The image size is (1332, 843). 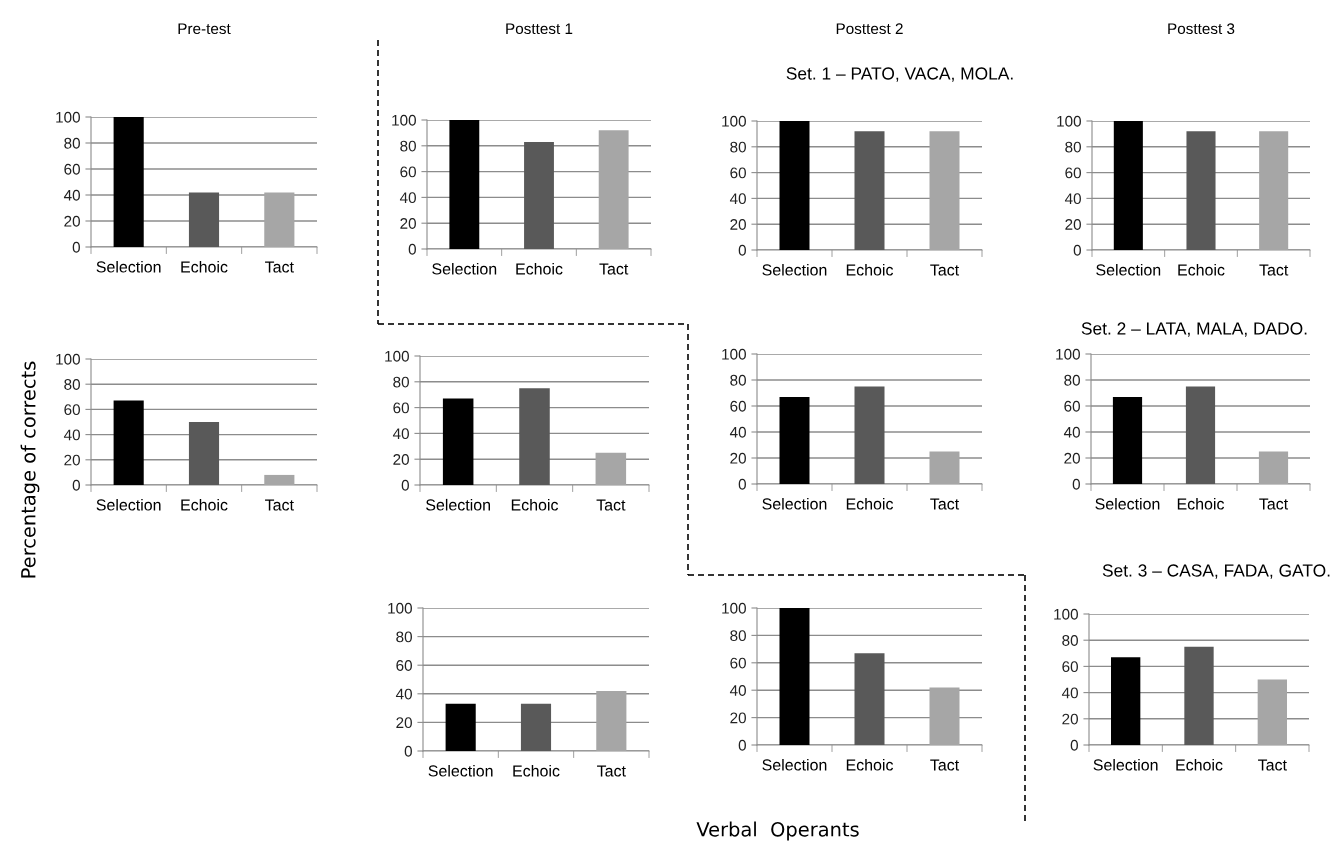 What do you see at coordinates (869, 29) in the screenshot?
I see `chart-title: Posttest 2` at bounding box center [869, 29].